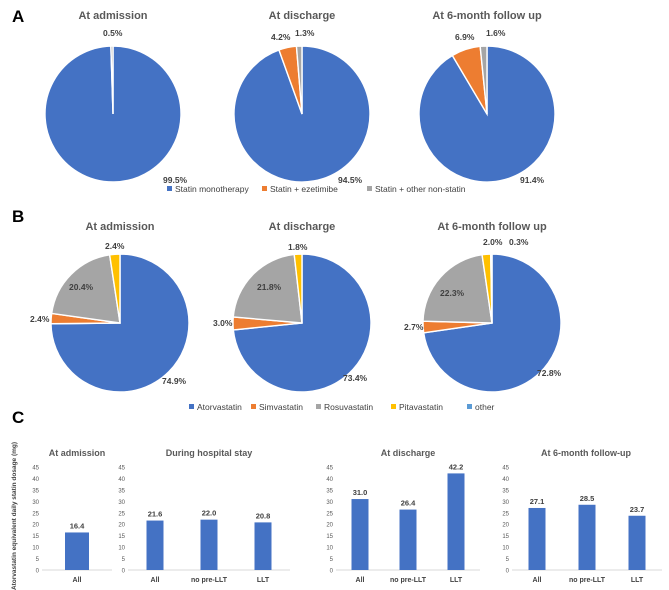 This screenshot has width=669, height=590. Describe the element at coordinates (209, 513) in the screenshot. I see `bar-data-label: 22.0` at that location.